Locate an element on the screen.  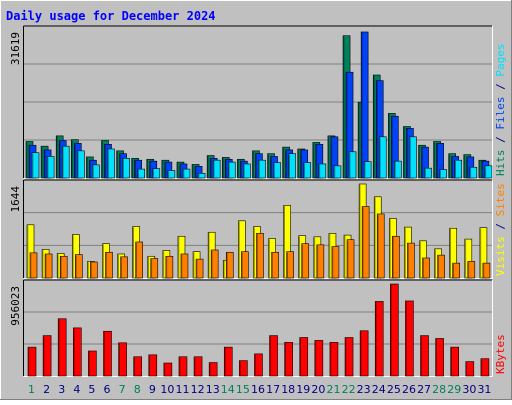
bar-pages-day-11-body is located at coordinates (186, 173).